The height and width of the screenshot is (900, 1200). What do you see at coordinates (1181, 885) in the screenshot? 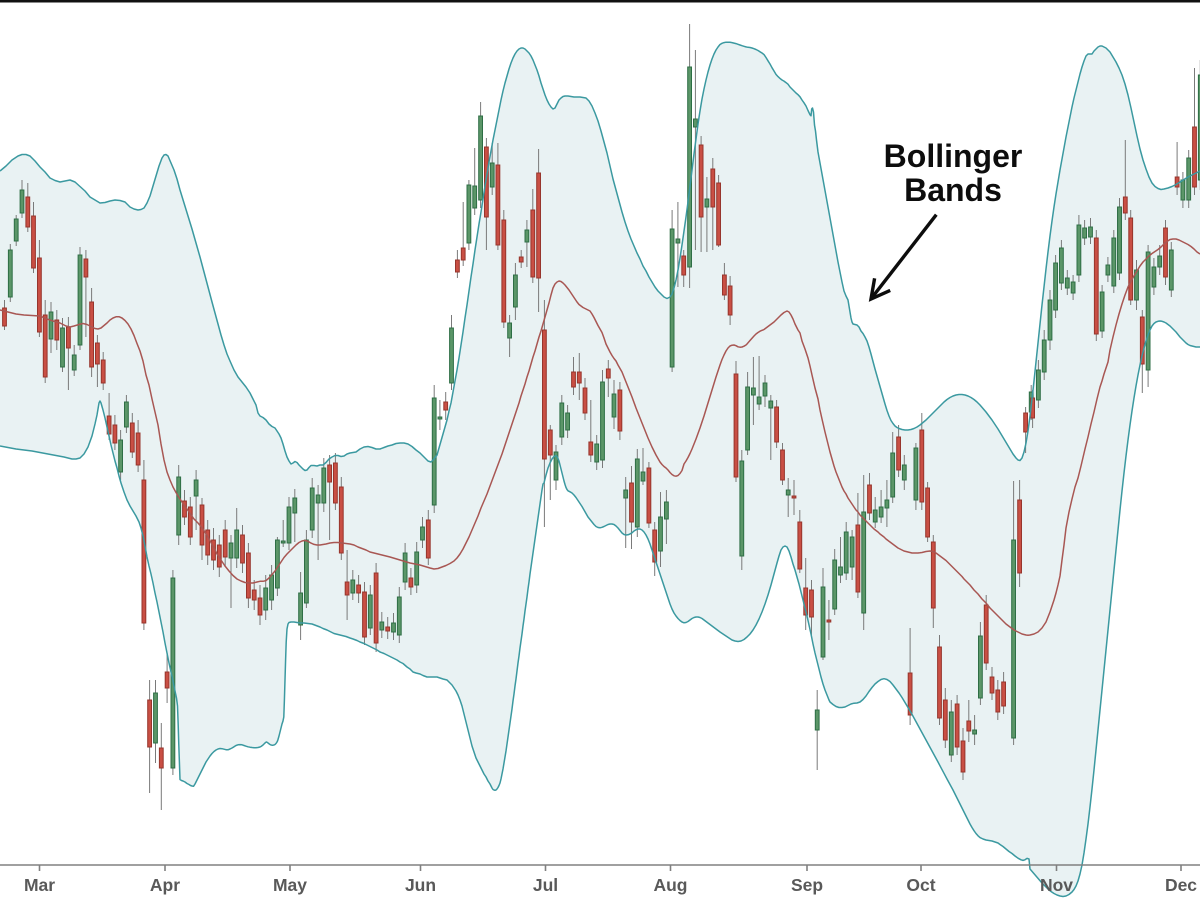
I see `svg-text: Dec` at bounding box center [1181, 885].